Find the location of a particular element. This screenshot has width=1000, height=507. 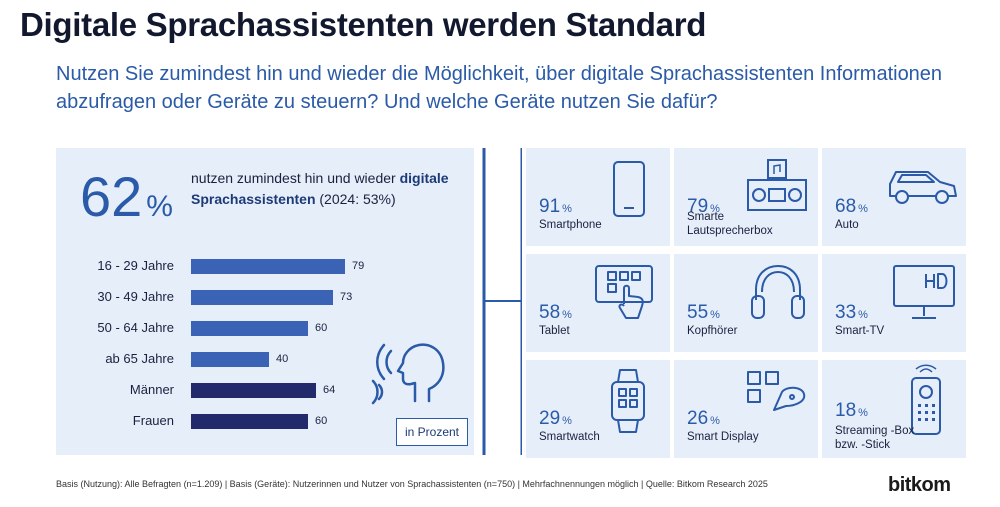

tile-value: 68 is located at coordinates (846, 206).